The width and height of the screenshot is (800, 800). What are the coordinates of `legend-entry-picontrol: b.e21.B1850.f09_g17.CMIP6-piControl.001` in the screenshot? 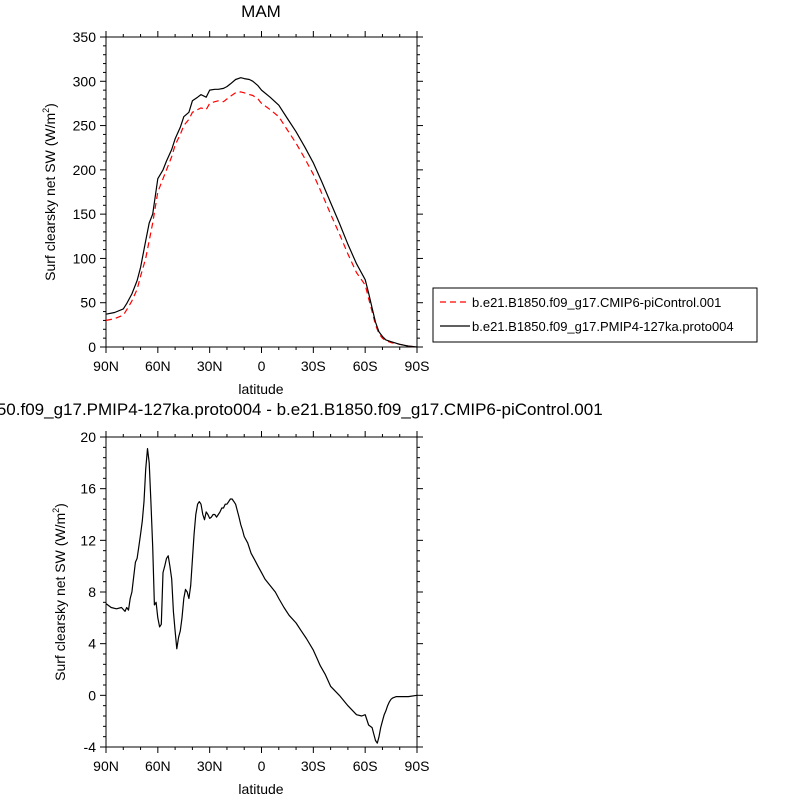 It's located at (596, 302).